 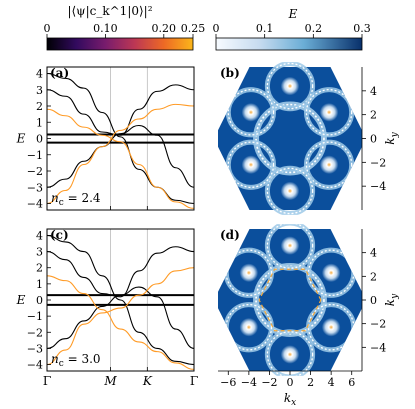 I want to click on fermi-ring-core, so click(x=290, y=138).